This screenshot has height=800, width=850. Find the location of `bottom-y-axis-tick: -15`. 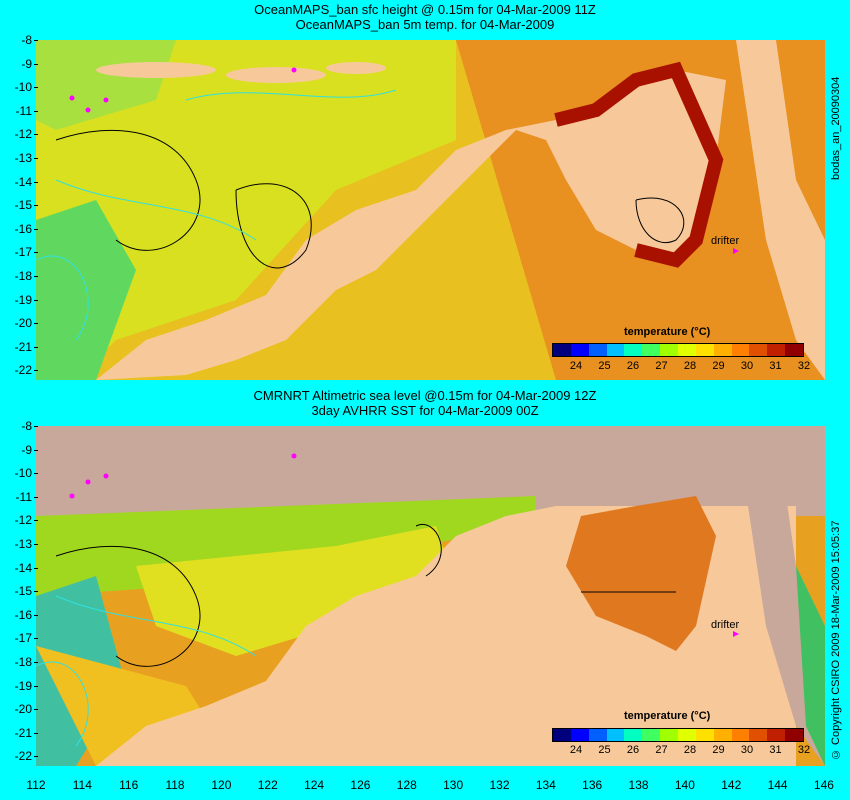

bottom-y-axis-tick: -15 is located at coordinates (20, 591).